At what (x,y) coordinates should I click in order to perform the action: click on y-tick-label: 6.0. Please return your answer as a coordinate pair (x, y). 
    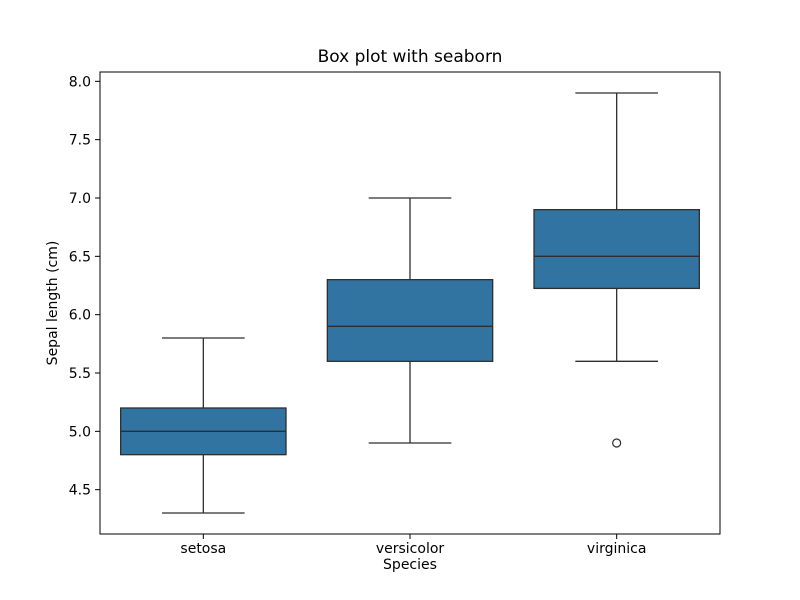
    Looking at the image, I should click on (80, 316).